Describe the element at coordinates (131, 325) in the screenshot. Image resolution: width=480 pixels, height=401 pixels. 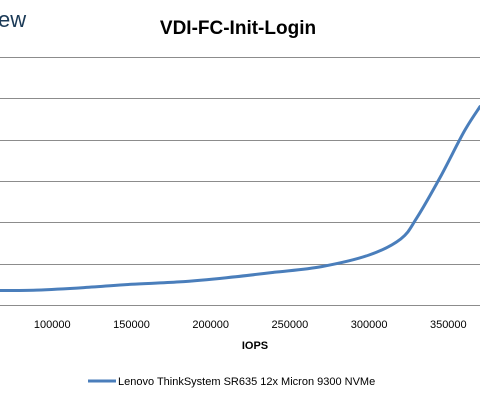
I see `x-tick-label: 150000` at that location.